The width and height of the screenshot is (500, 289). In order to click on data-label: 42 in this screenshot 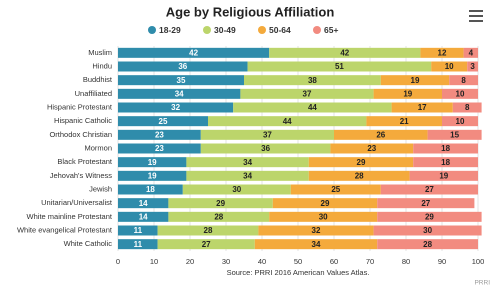, I will do `click(344, 52)`.